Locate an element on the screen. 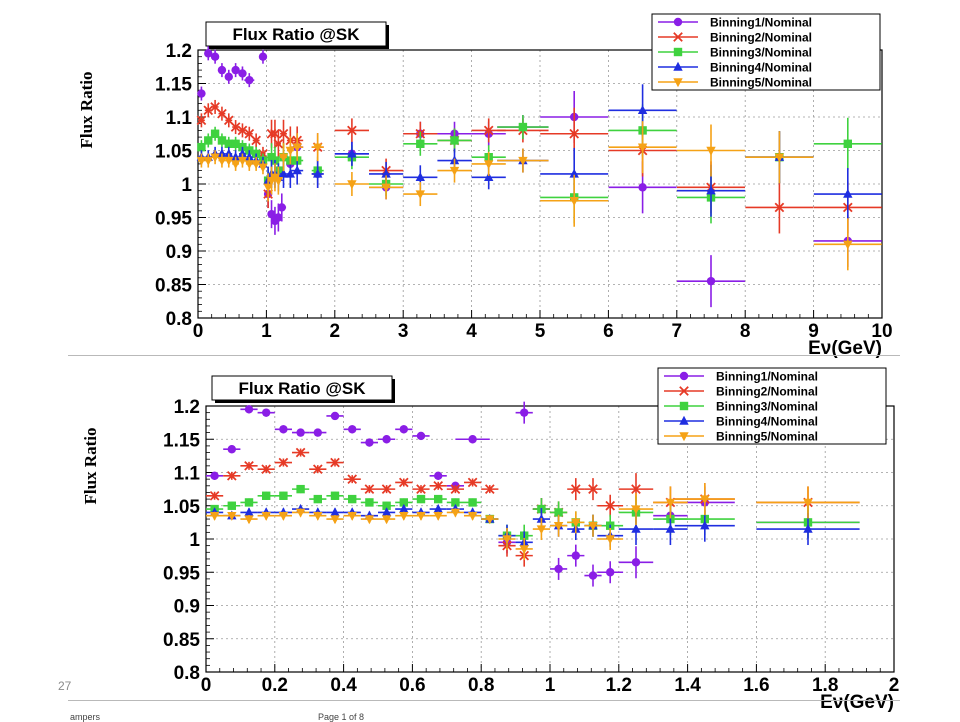 The height and width of the screenshot is (722, 960). y-tick-label: 1.1 is located at coordinates (179, 118).